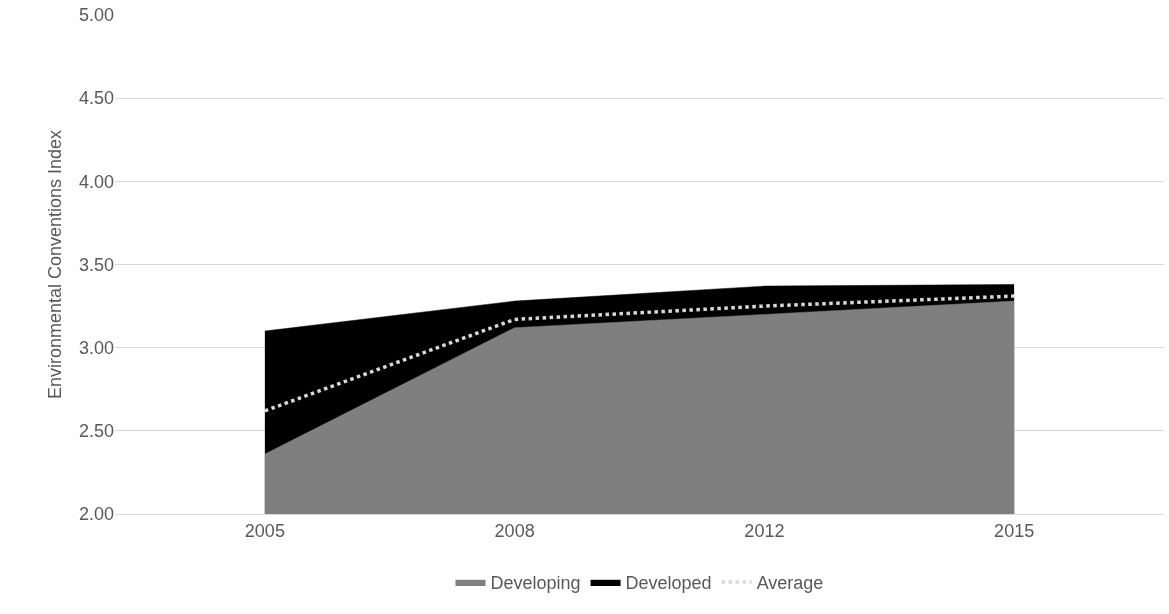 The height and width of the screenshot is (614, 1169). What do you see at coordinates (639, 353) in the screenshot?
I see `line-series` at bounding box center [639, 353].